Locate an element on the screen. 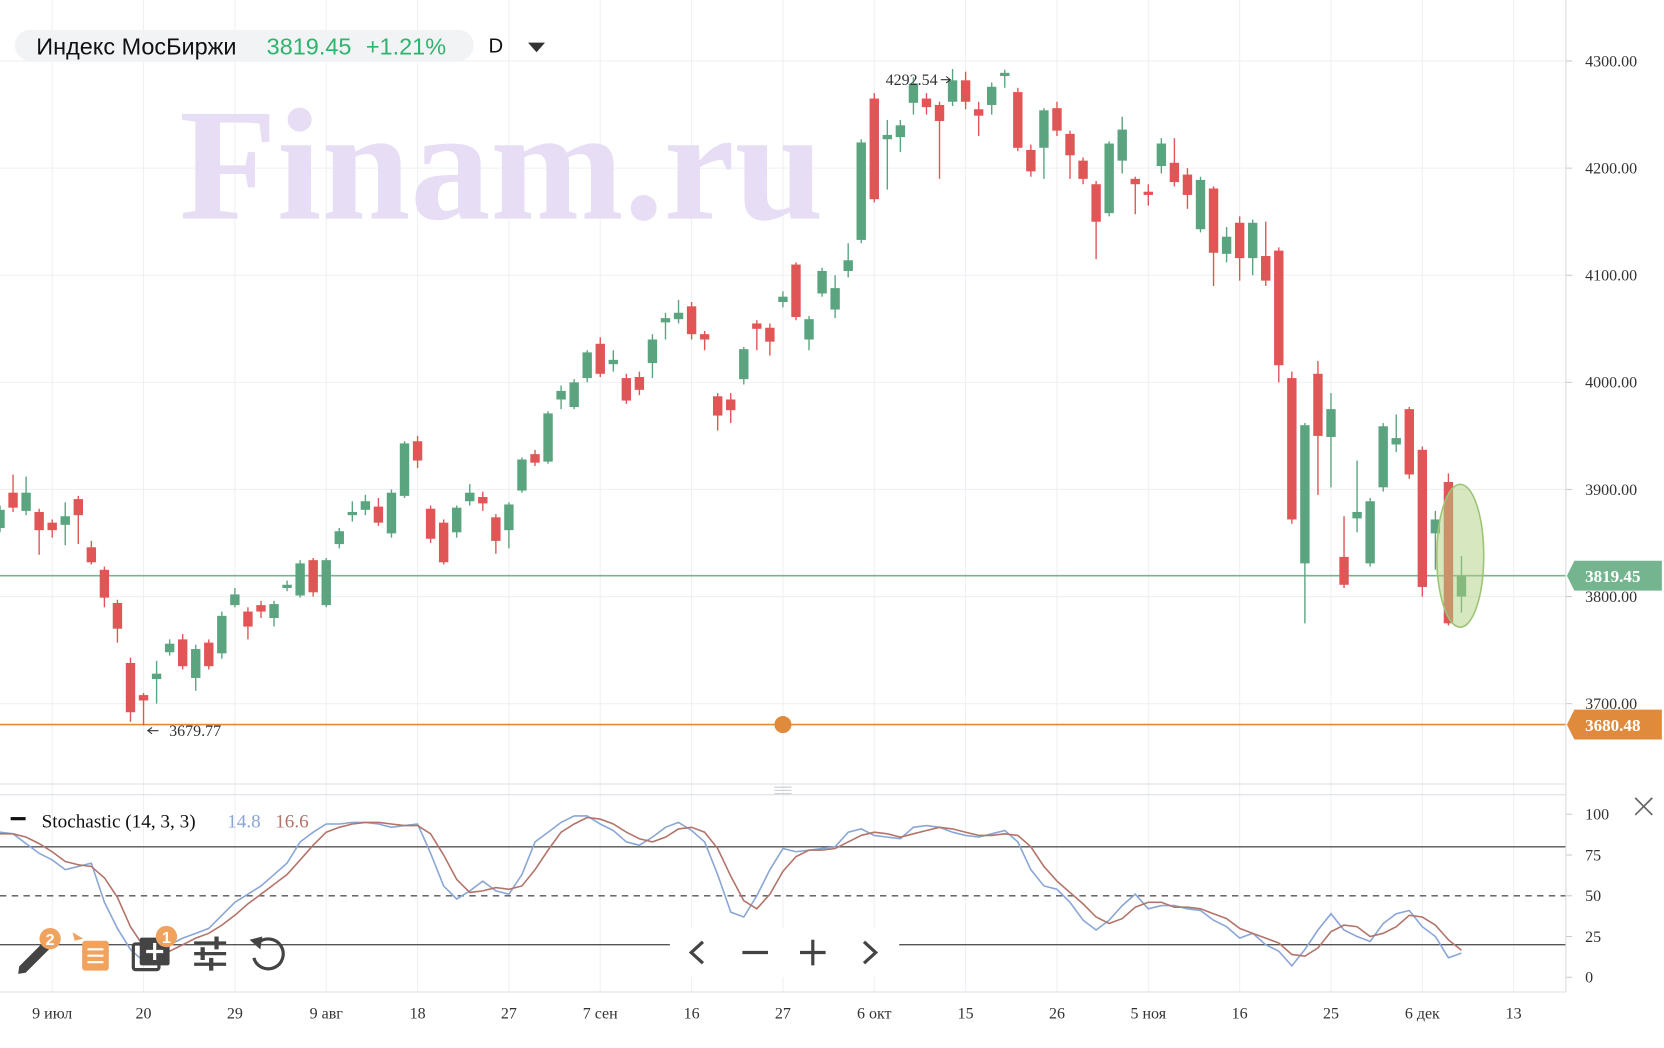  interval-dropdown is located at coordinates (537, 47).